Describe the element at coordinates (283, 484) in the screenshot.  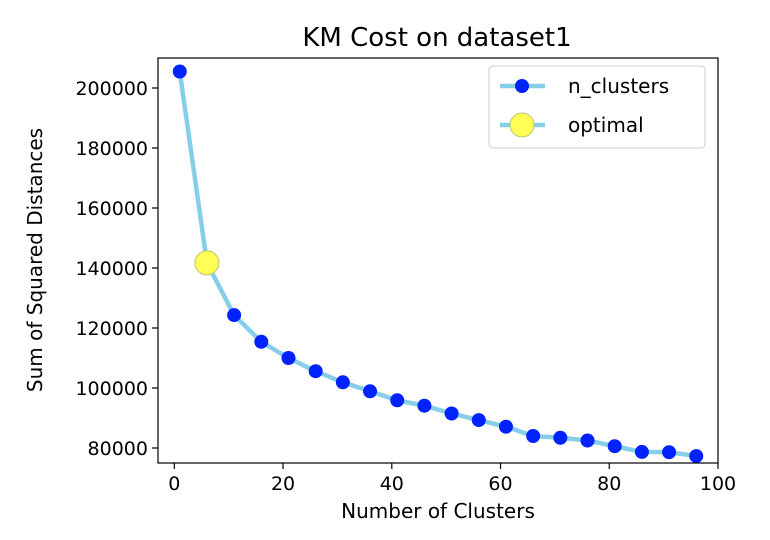
I see `x-tick-label: 20` at that location.